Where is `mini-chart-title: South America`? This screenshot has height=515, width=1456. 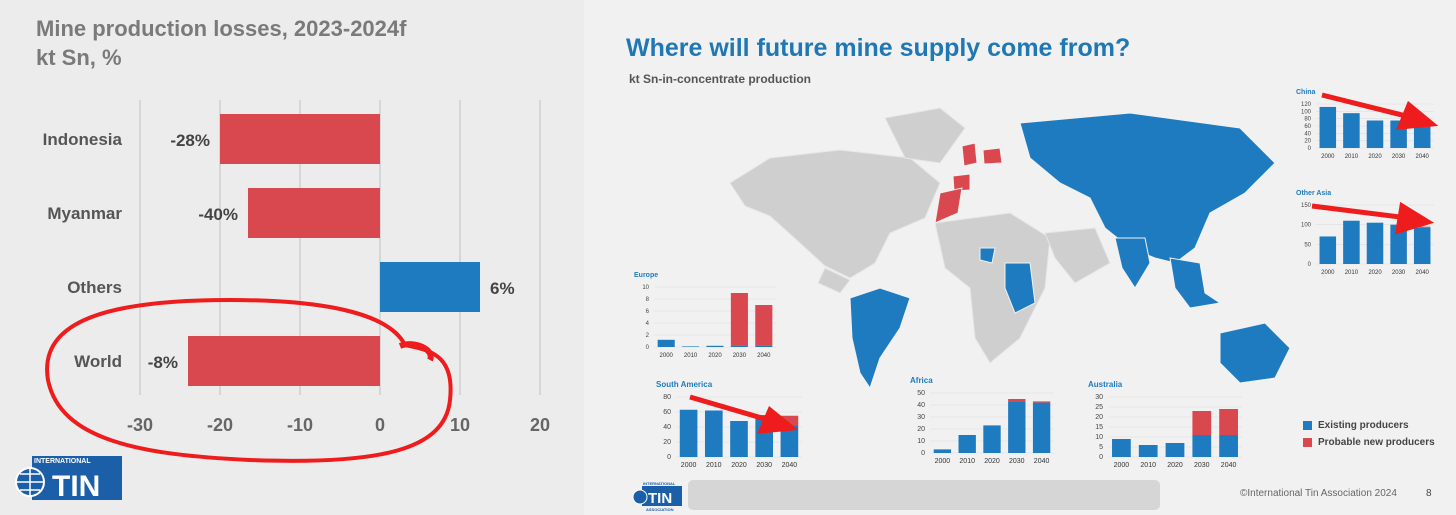 mini-chart-title: South America is located at coordinates (684, 384).